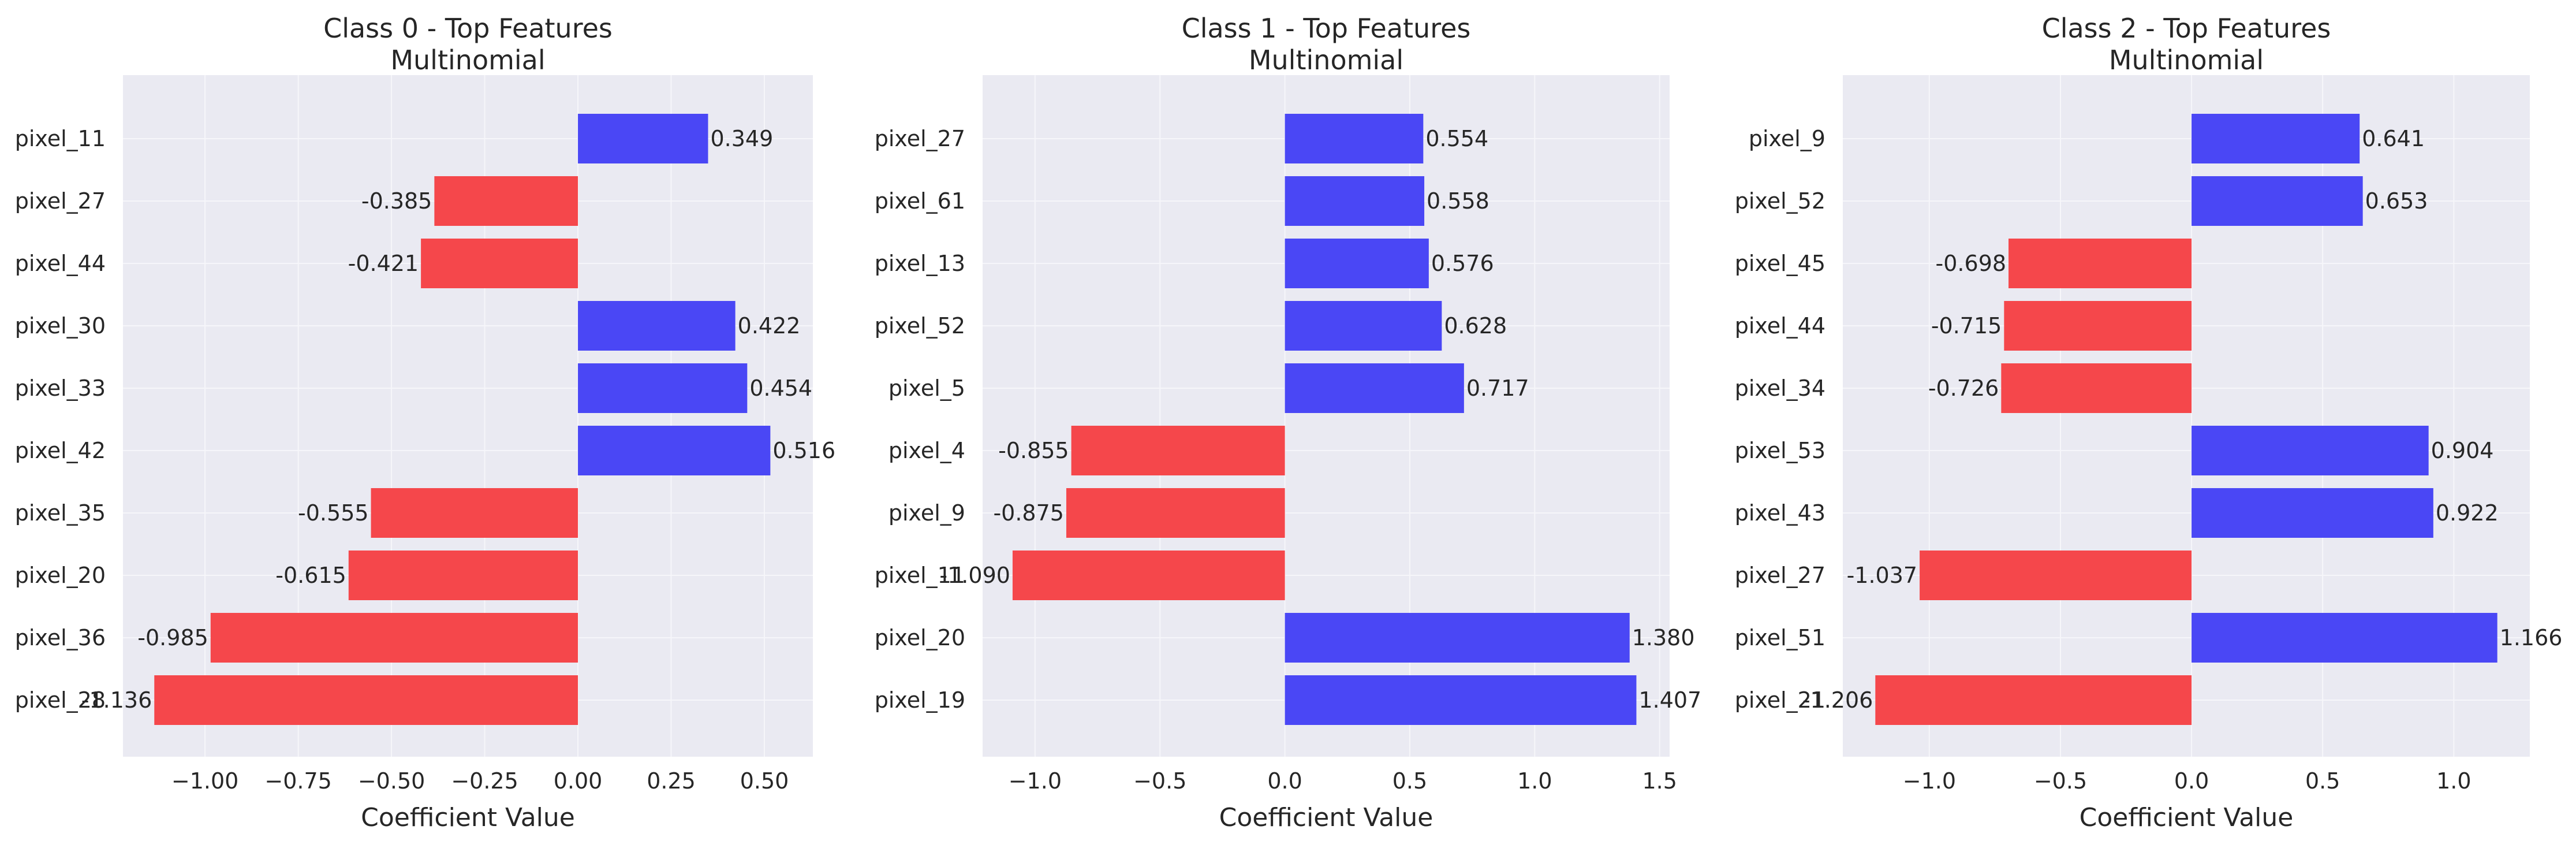 This screenshot has width=2576, height=848. I want to click on bar-value-label: 0.422, so click(769, 326).